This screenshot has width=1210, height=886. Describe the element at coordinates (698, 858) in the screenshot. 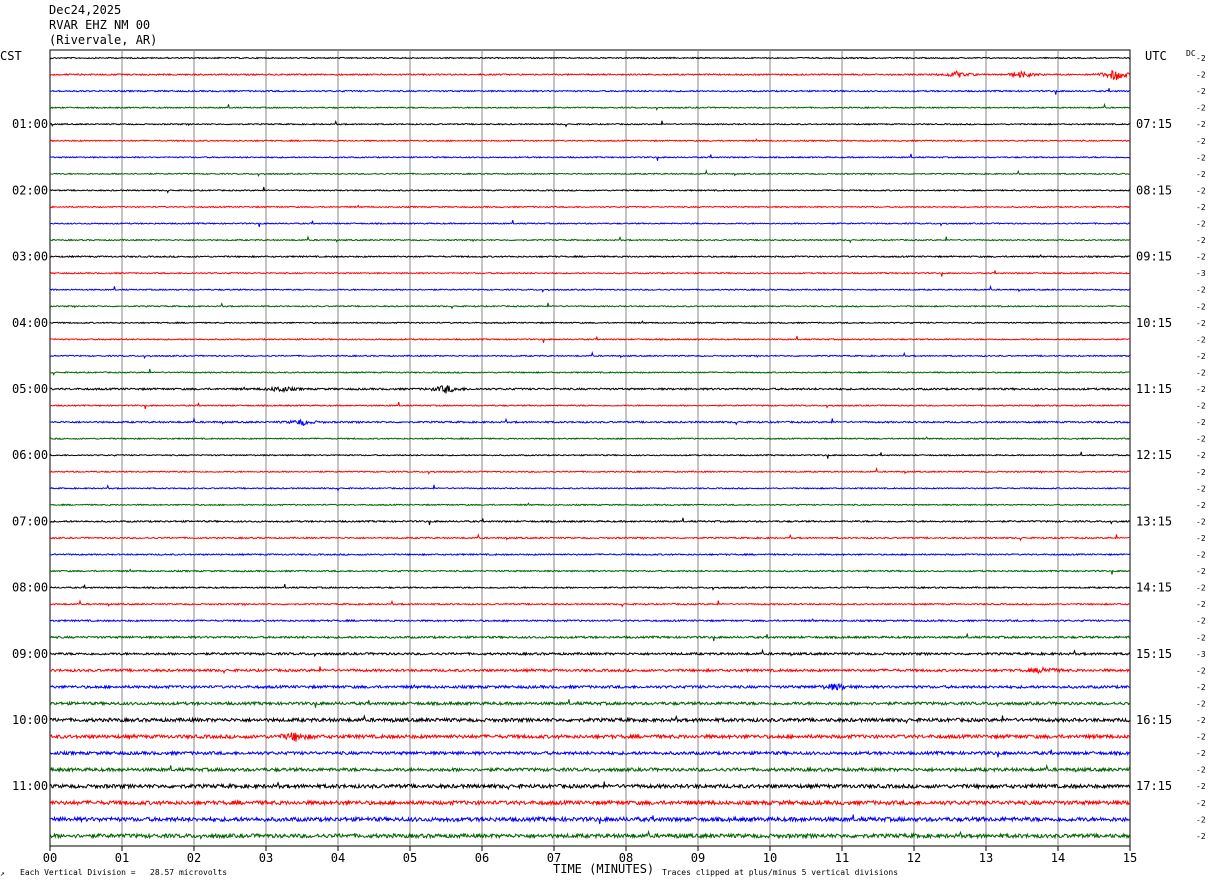

I see `x-tick-label: 09` at that location.